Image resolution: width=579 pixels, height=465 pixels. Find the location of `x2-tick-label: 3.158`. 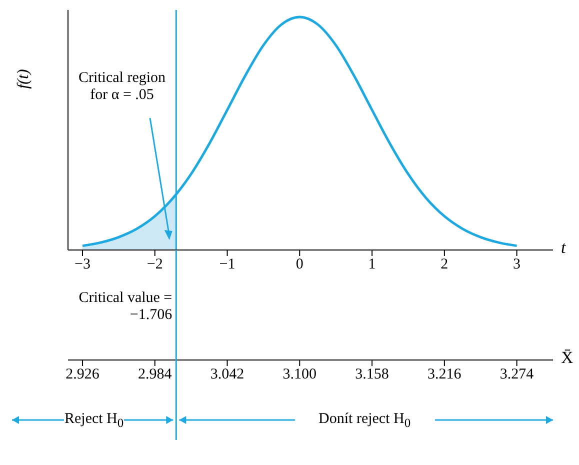

x2-tick-label: 3.158 is located at coordinates (372, 374).